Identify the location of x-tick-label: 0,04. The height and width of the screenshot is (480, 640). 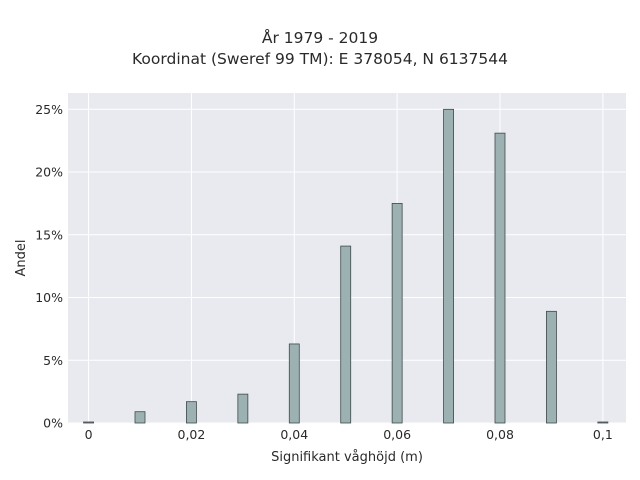
(294, 434).